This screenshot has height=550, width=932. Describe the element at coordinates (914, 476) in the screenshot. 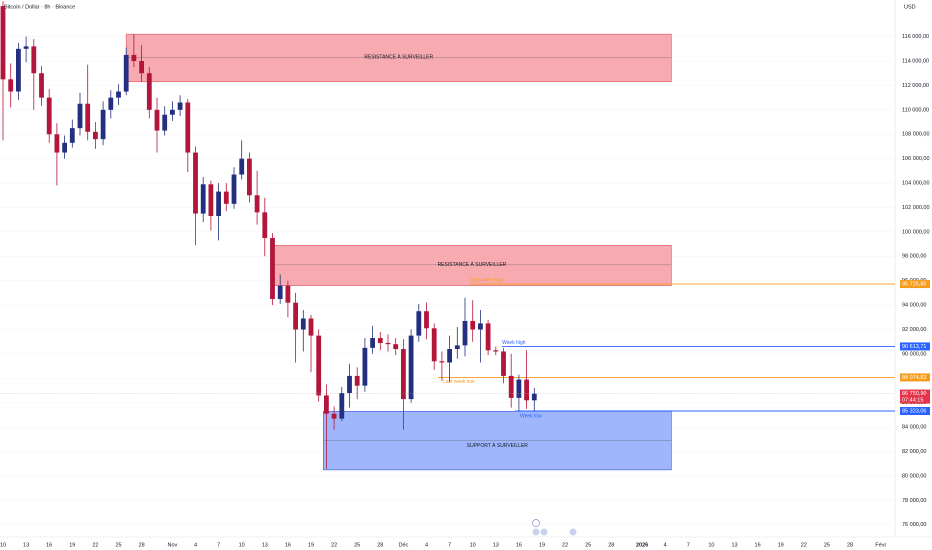

I see `y-tick-label: 80 000,00` at that location.